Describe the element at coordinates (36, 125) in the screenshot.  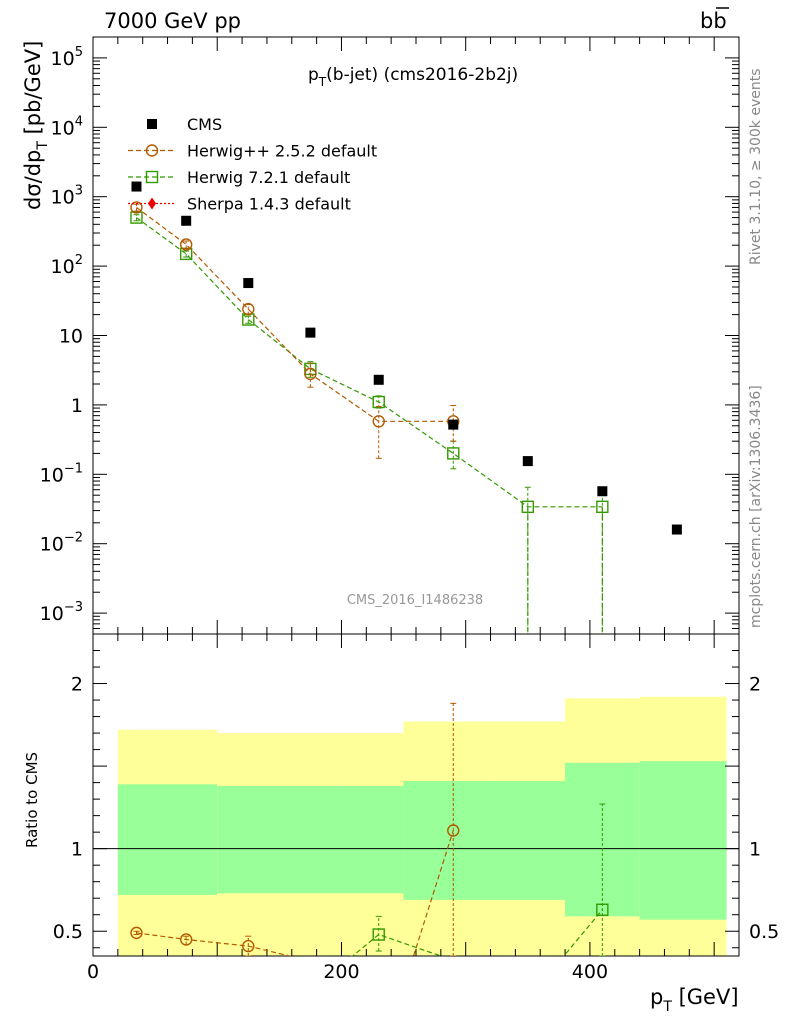
I see `main-y-axis-label: dσ/dpT [pb/GeV]` at that location.